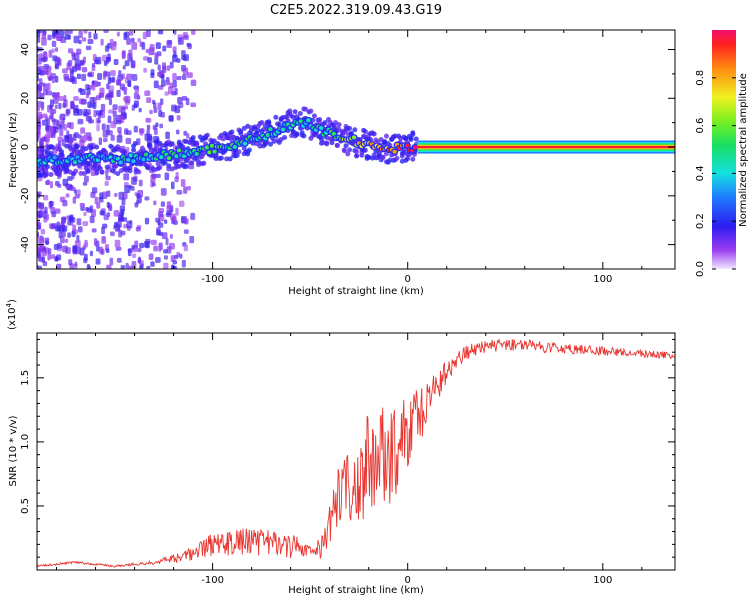 This screenshot has width=750, height=604. I want to click on x-tick-label: 100, so click(602, 279).